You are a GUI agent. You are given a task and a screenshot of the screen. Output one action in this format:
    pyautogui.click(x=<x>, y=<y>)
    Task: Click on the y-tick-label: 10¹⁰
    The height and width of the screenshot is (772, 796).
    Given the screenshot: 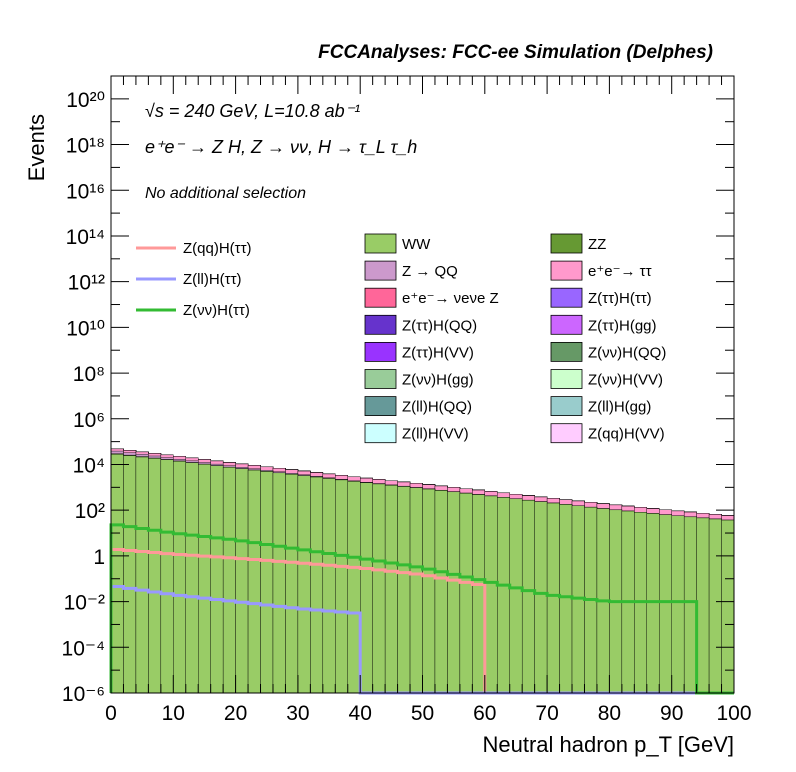 What is the action you would take?
    pyautogui.click(x=85, y=328)
    